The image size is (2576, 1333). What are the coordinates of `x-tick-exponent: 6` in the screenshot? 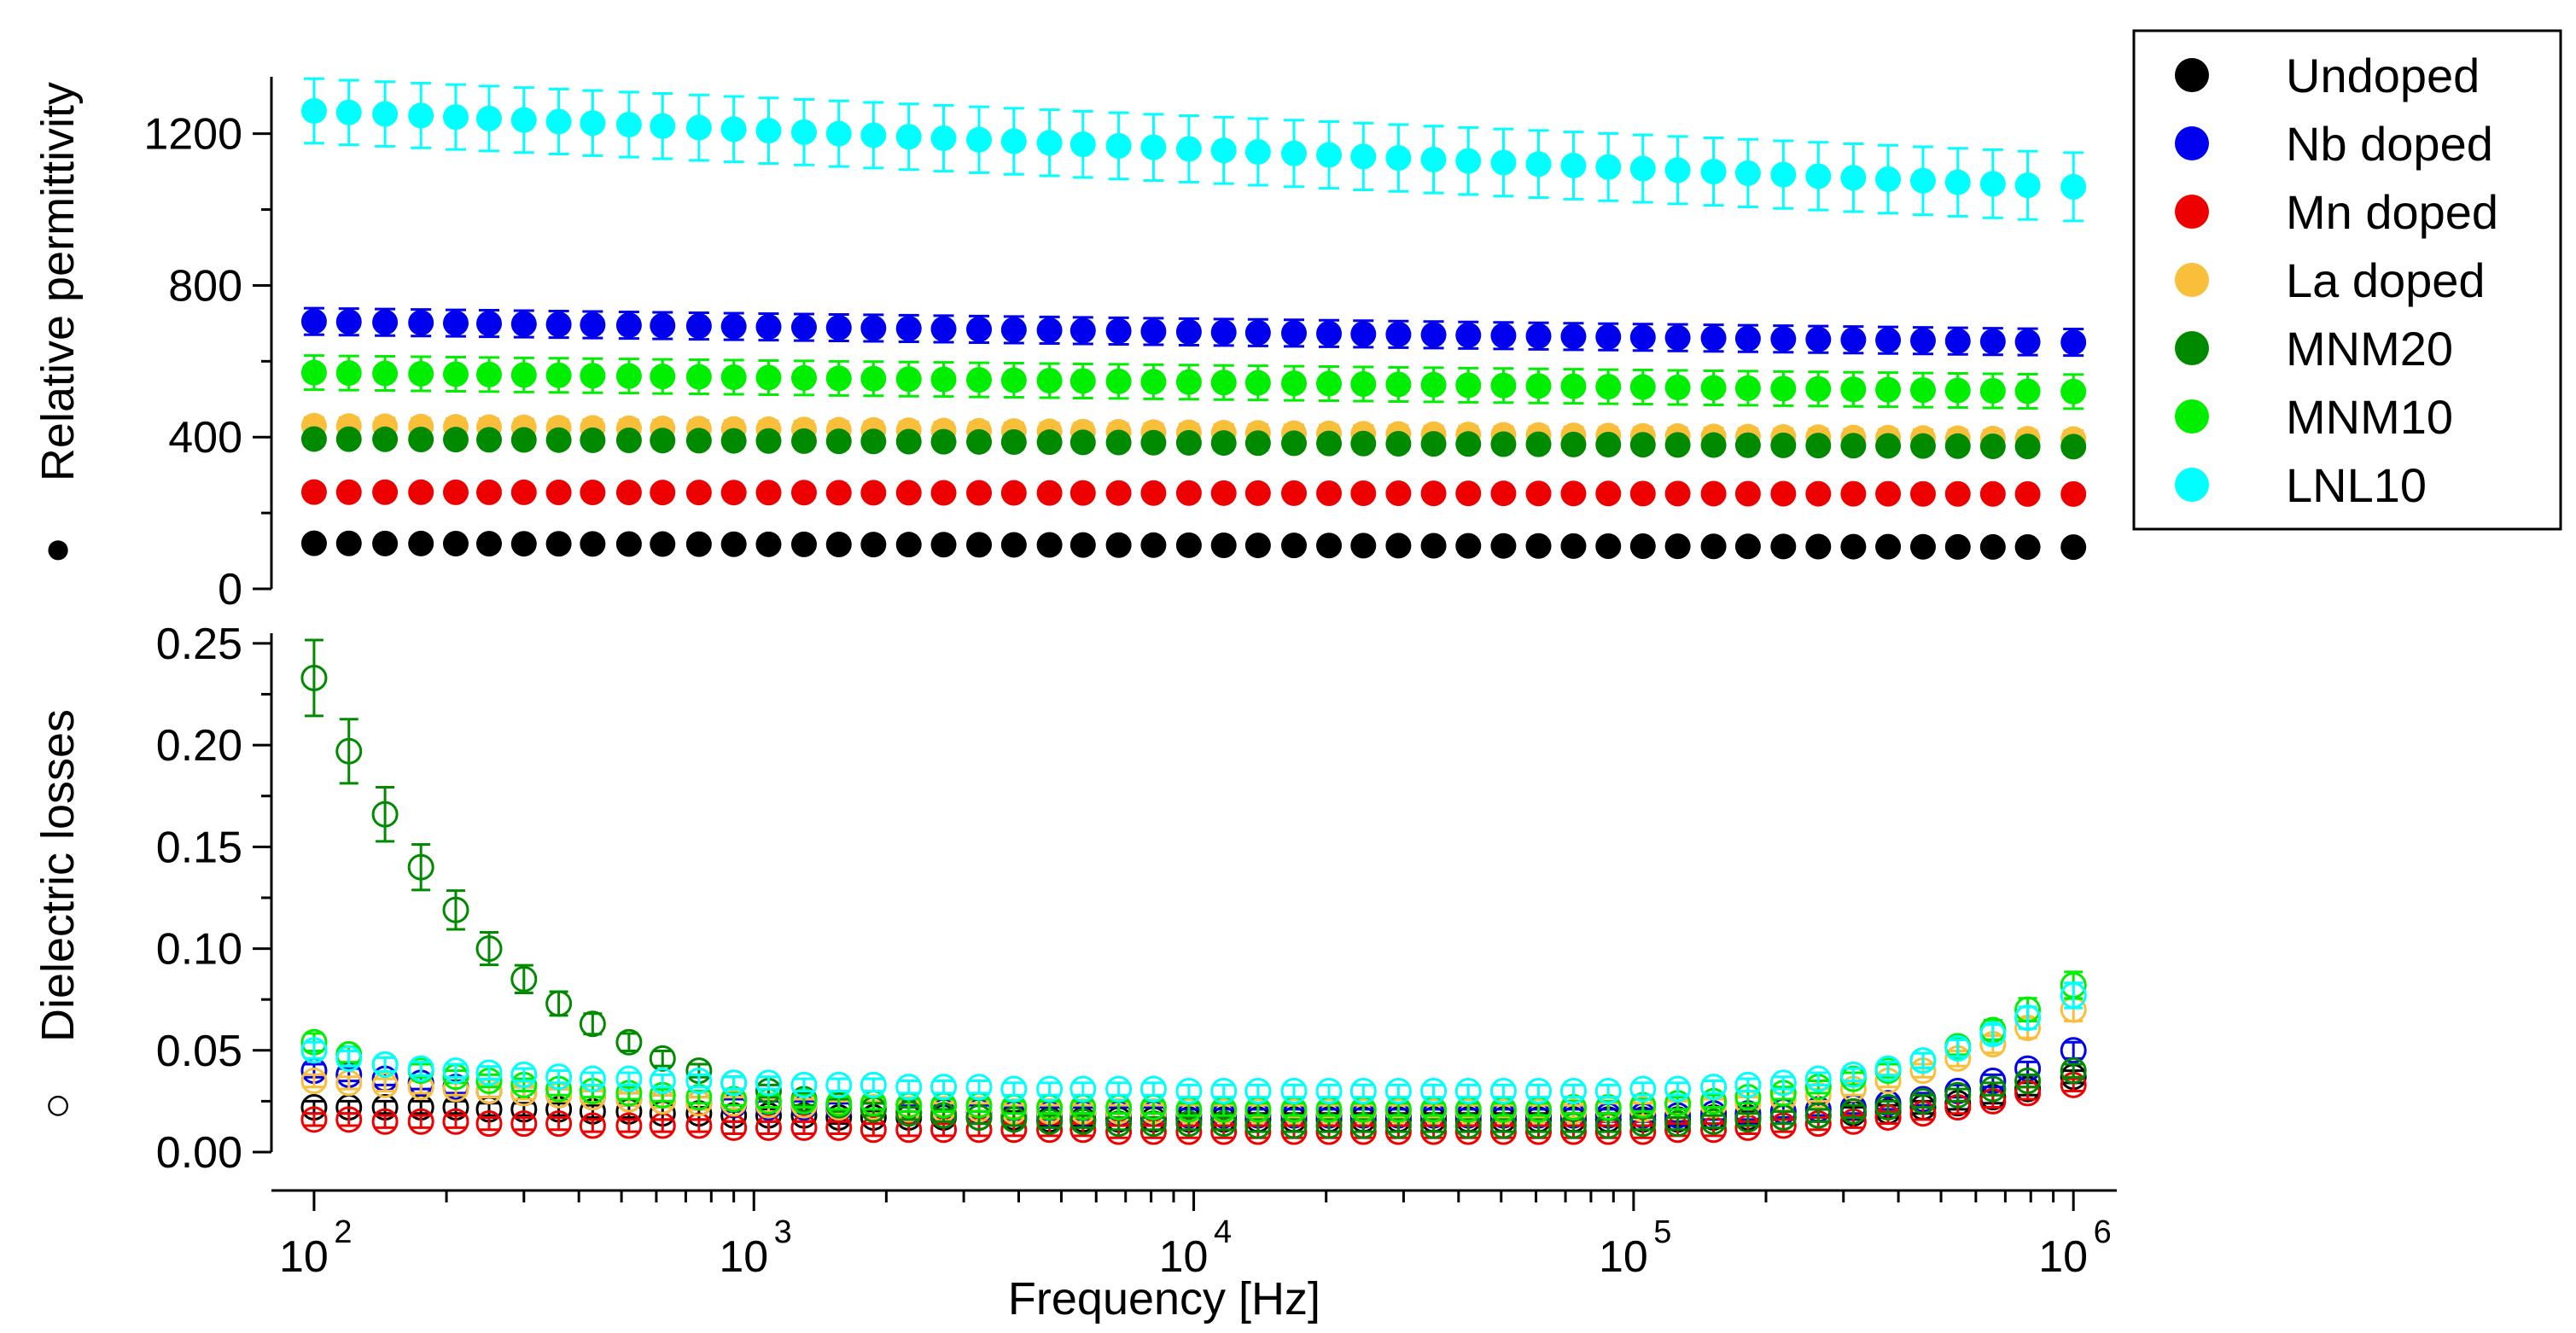 It's located at (2103, 1232).